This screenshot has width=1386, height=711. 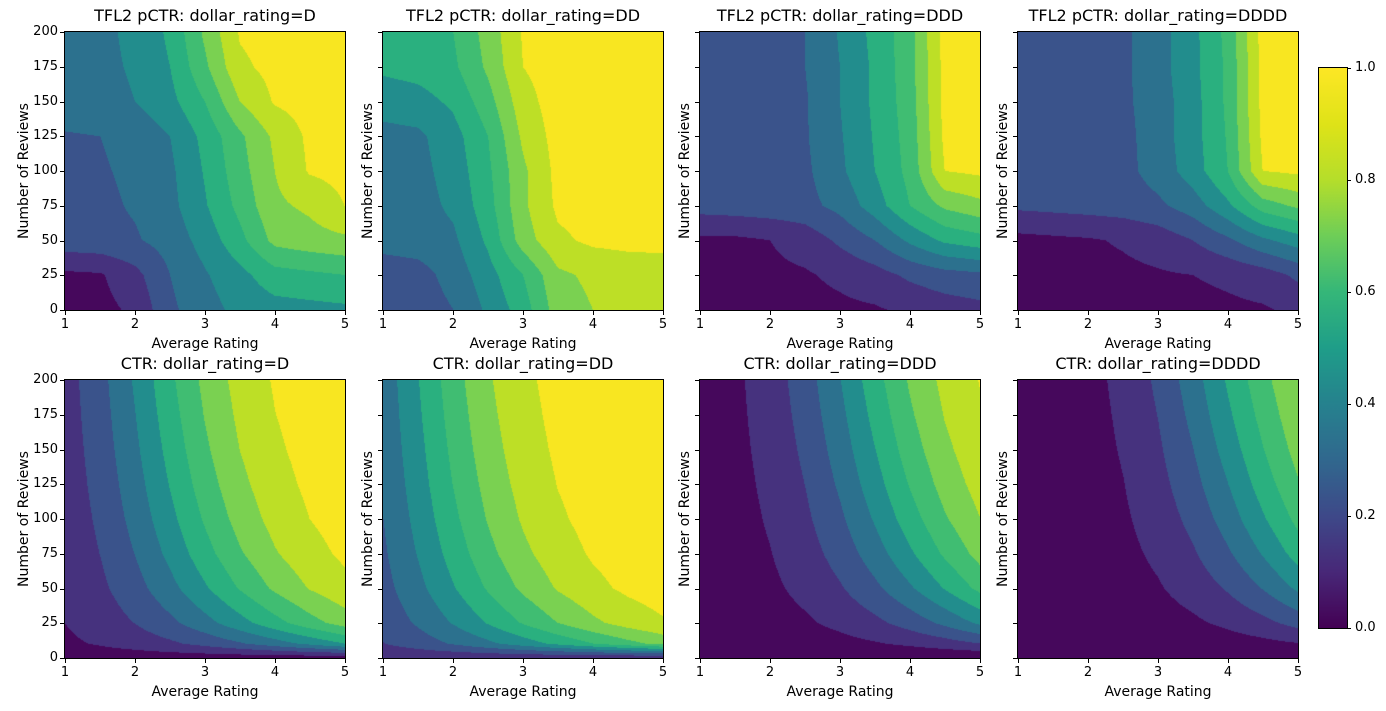 I want to click on y-tick-label: 50, so click(x=49, y=240).